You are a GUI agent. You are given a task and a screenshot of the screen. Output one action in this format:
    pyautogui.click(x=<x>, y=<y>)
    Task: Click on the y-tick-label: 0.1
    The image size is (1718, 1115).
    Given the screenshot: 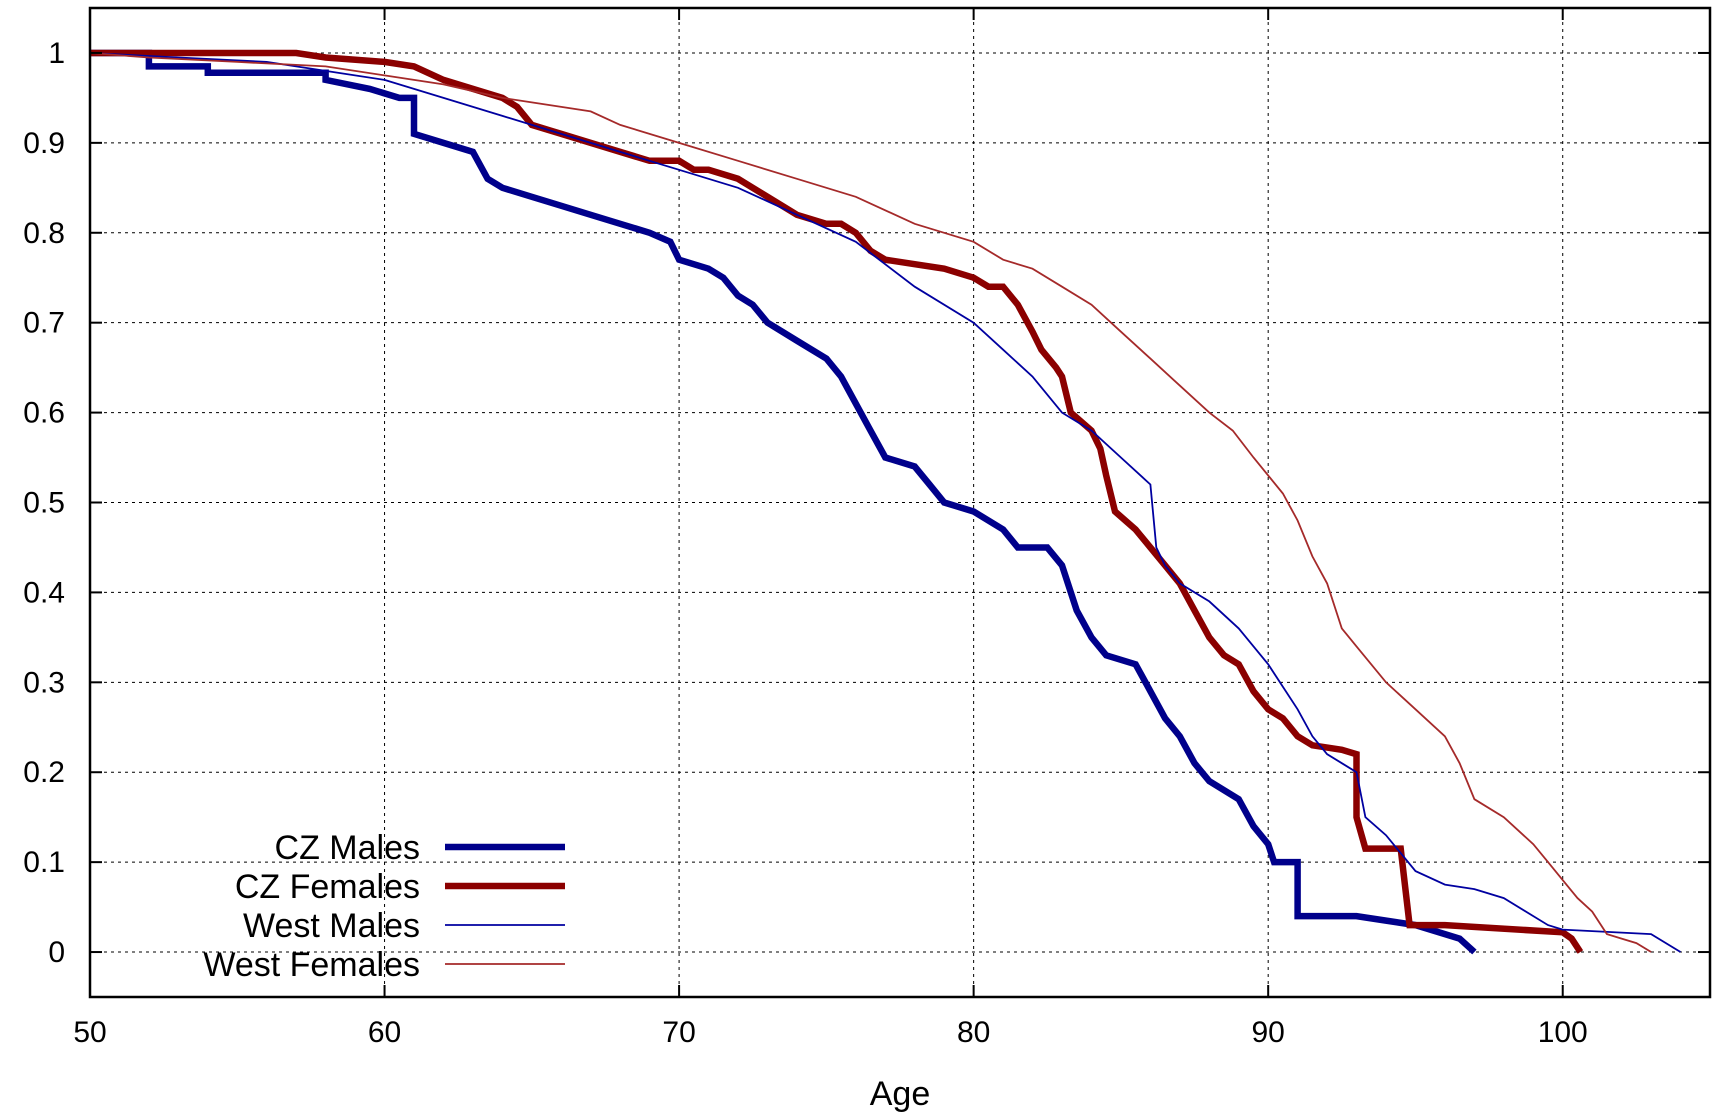 What is the action you would take?
    pyautogui.click(x=44, y=862)
    